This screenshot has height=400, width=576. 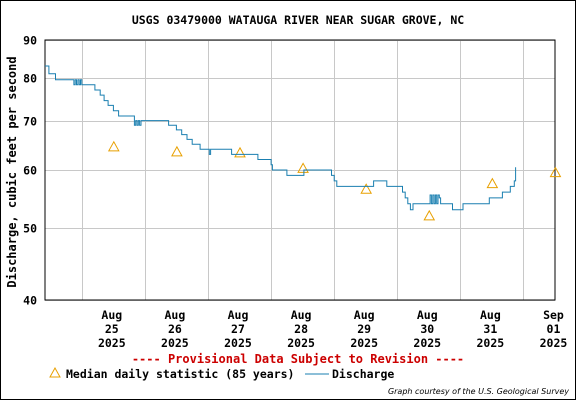 I want to click on x-tick-label: 30, so click(x=427, y=329).